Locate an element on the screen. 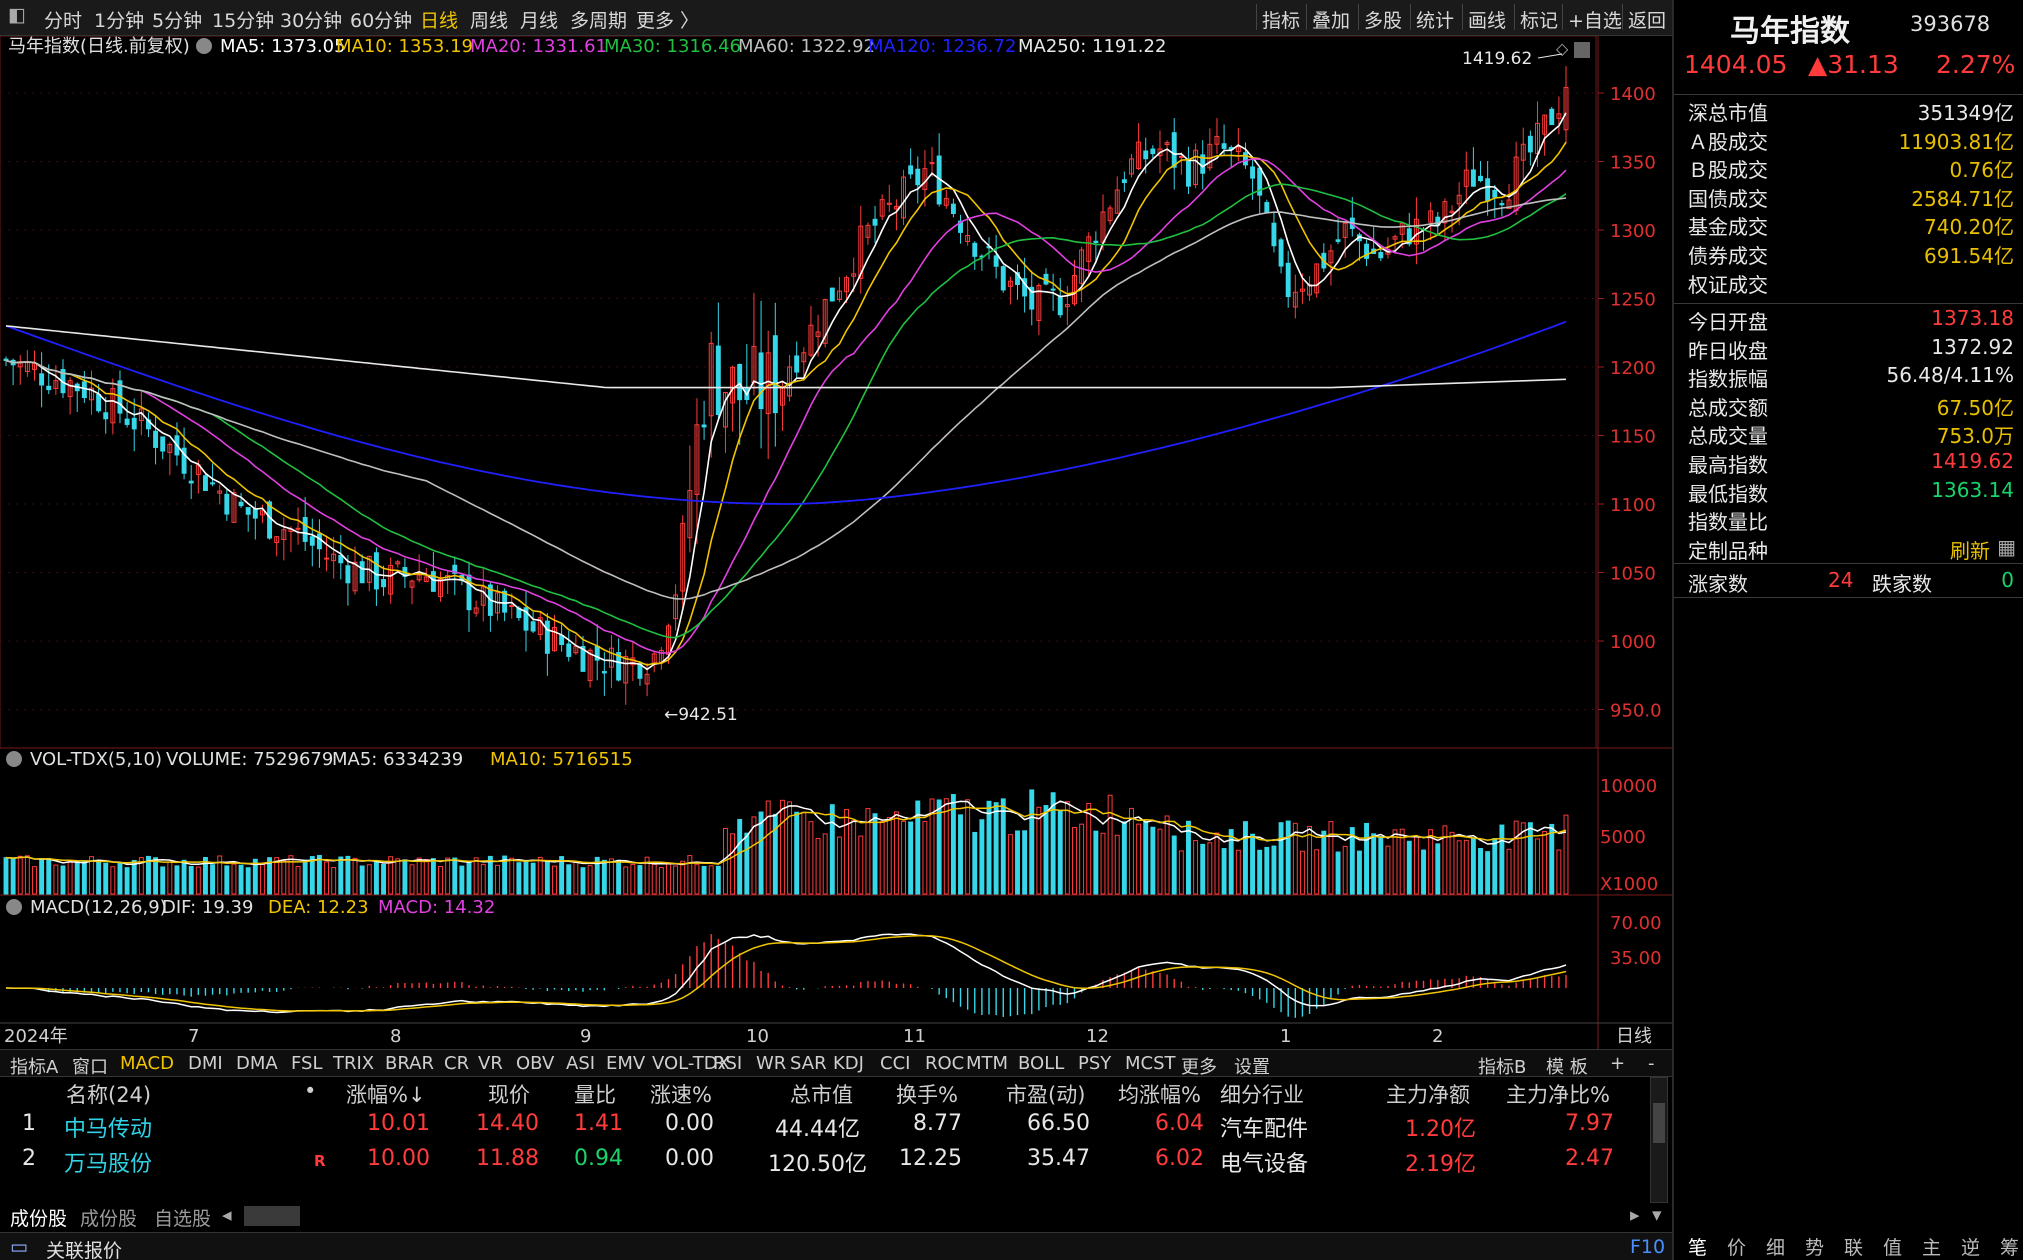  bottom-tab-1: 成份股 is located at coordinates (109, 1219).